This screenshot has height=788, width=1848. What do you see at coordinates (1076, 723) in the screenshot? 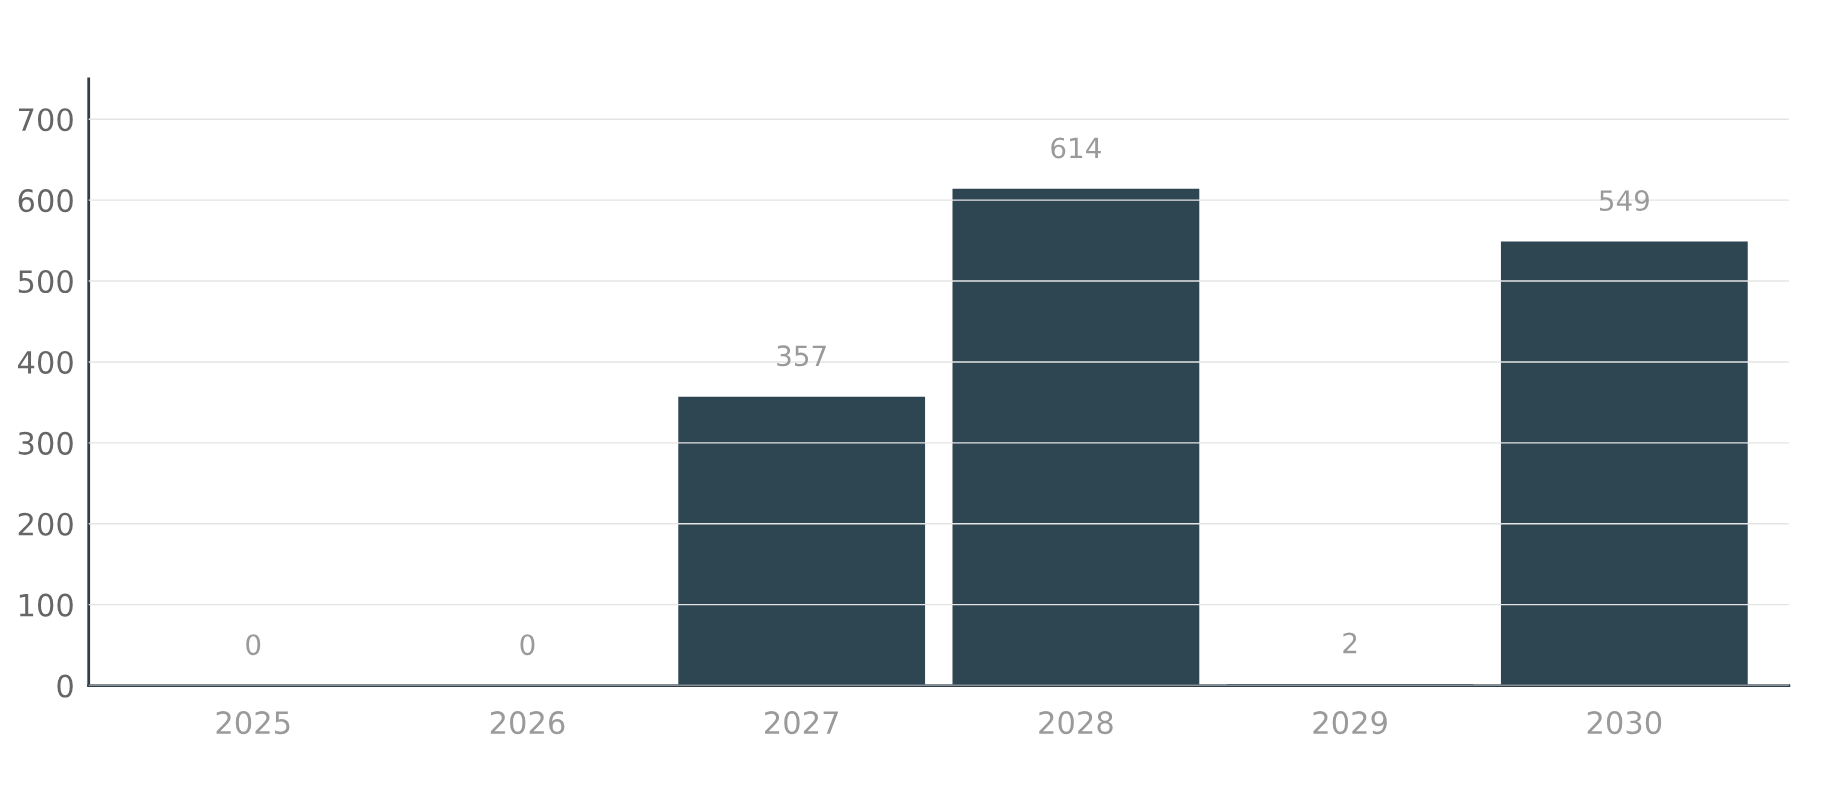
I see `x-tick-label: 2028` at bounding box center [1076, 723].